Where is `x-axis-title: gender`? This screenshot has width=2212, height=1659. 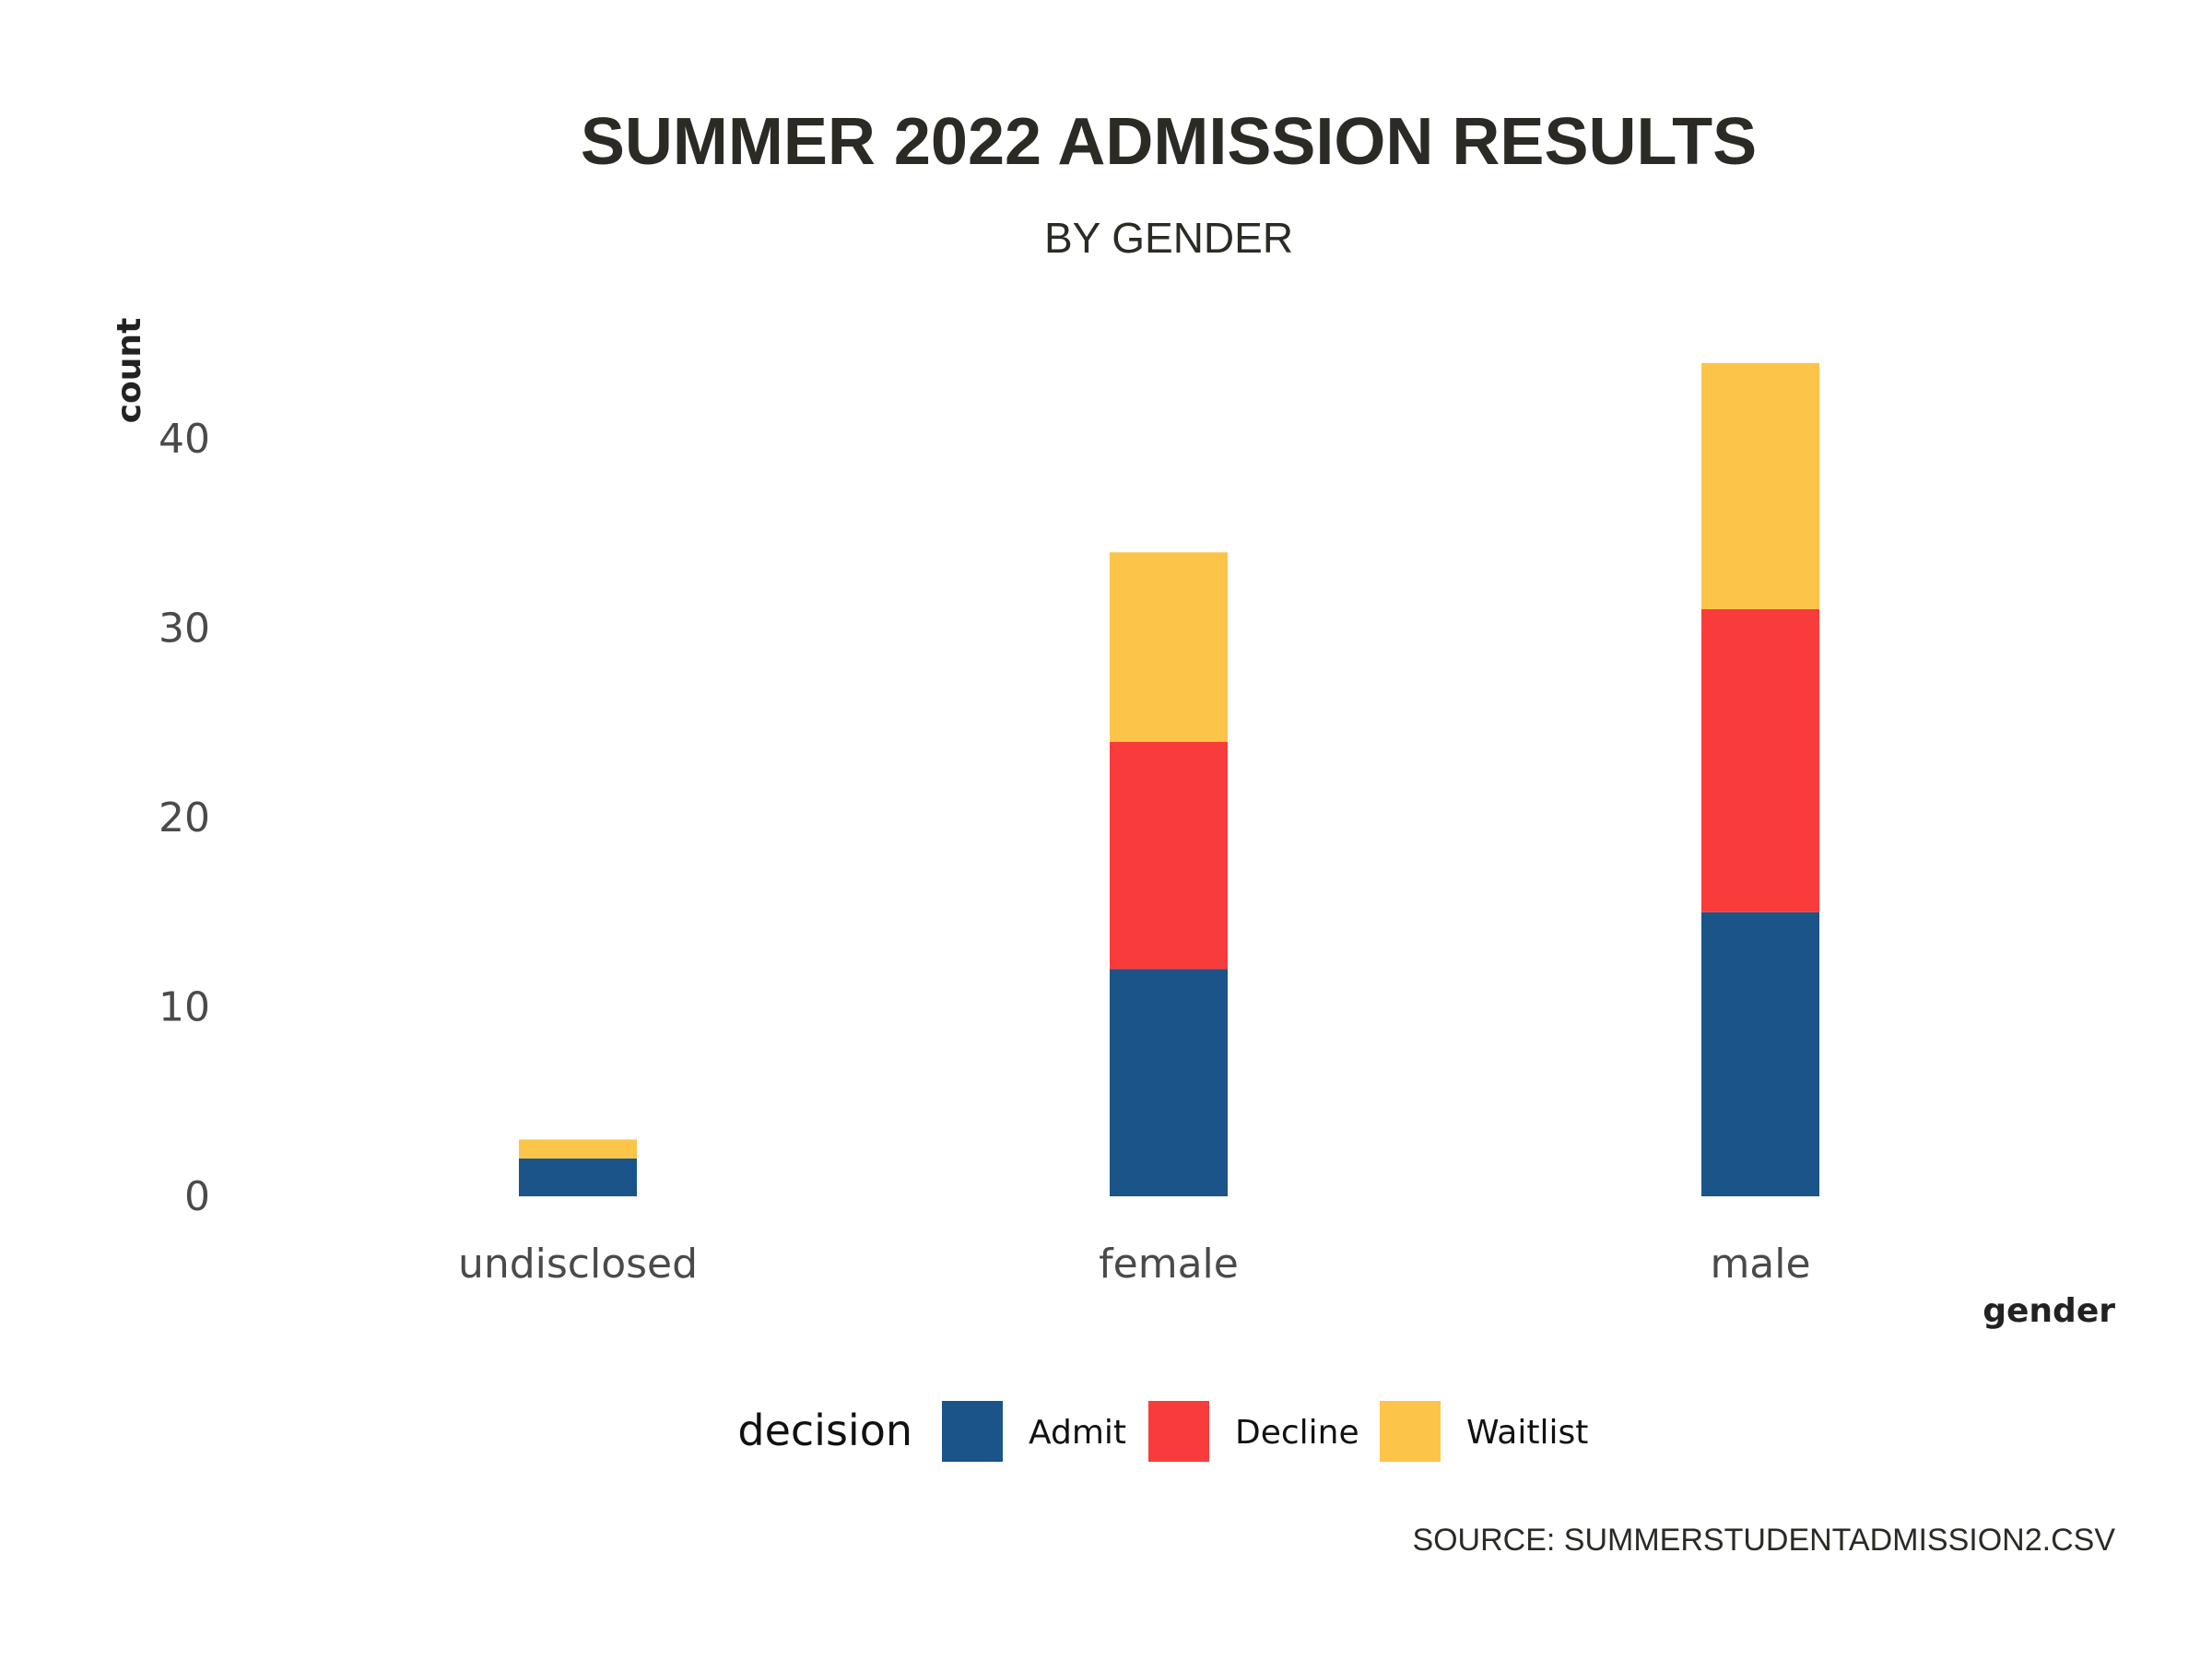 x-axis-title: gender is located at coordinates (2049, 1311).